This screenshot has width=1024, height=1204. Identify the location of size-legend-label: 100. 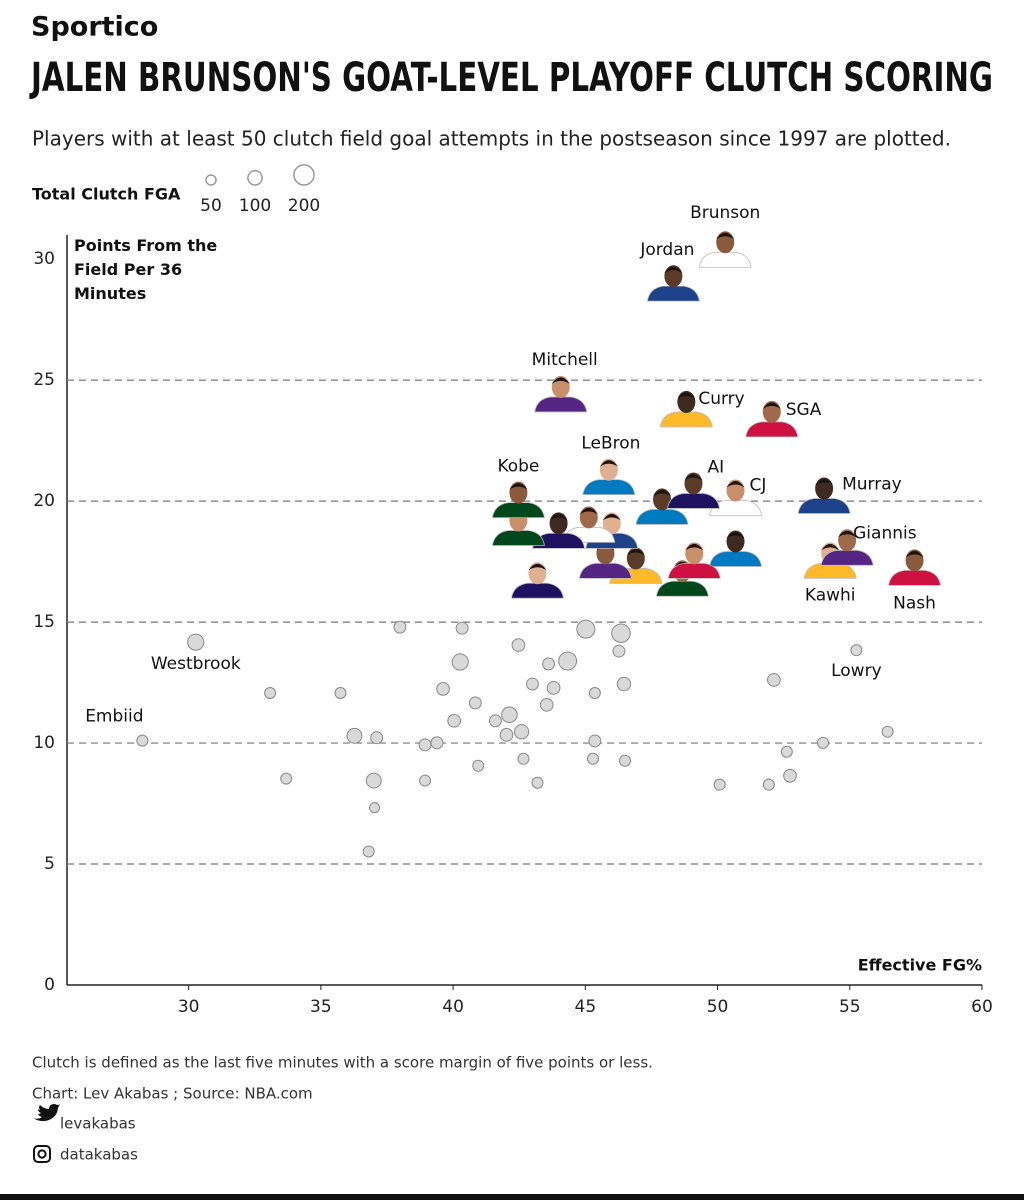
(255, 206).